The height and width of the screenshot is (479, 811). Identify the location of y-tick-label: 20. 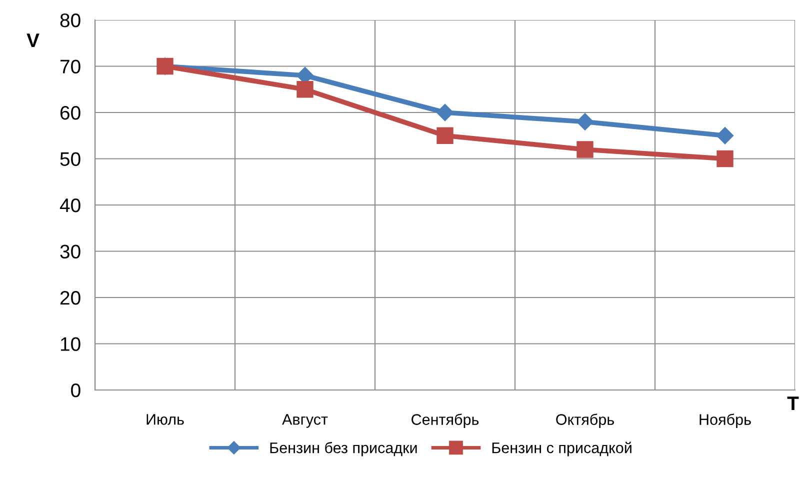
(70, 297).